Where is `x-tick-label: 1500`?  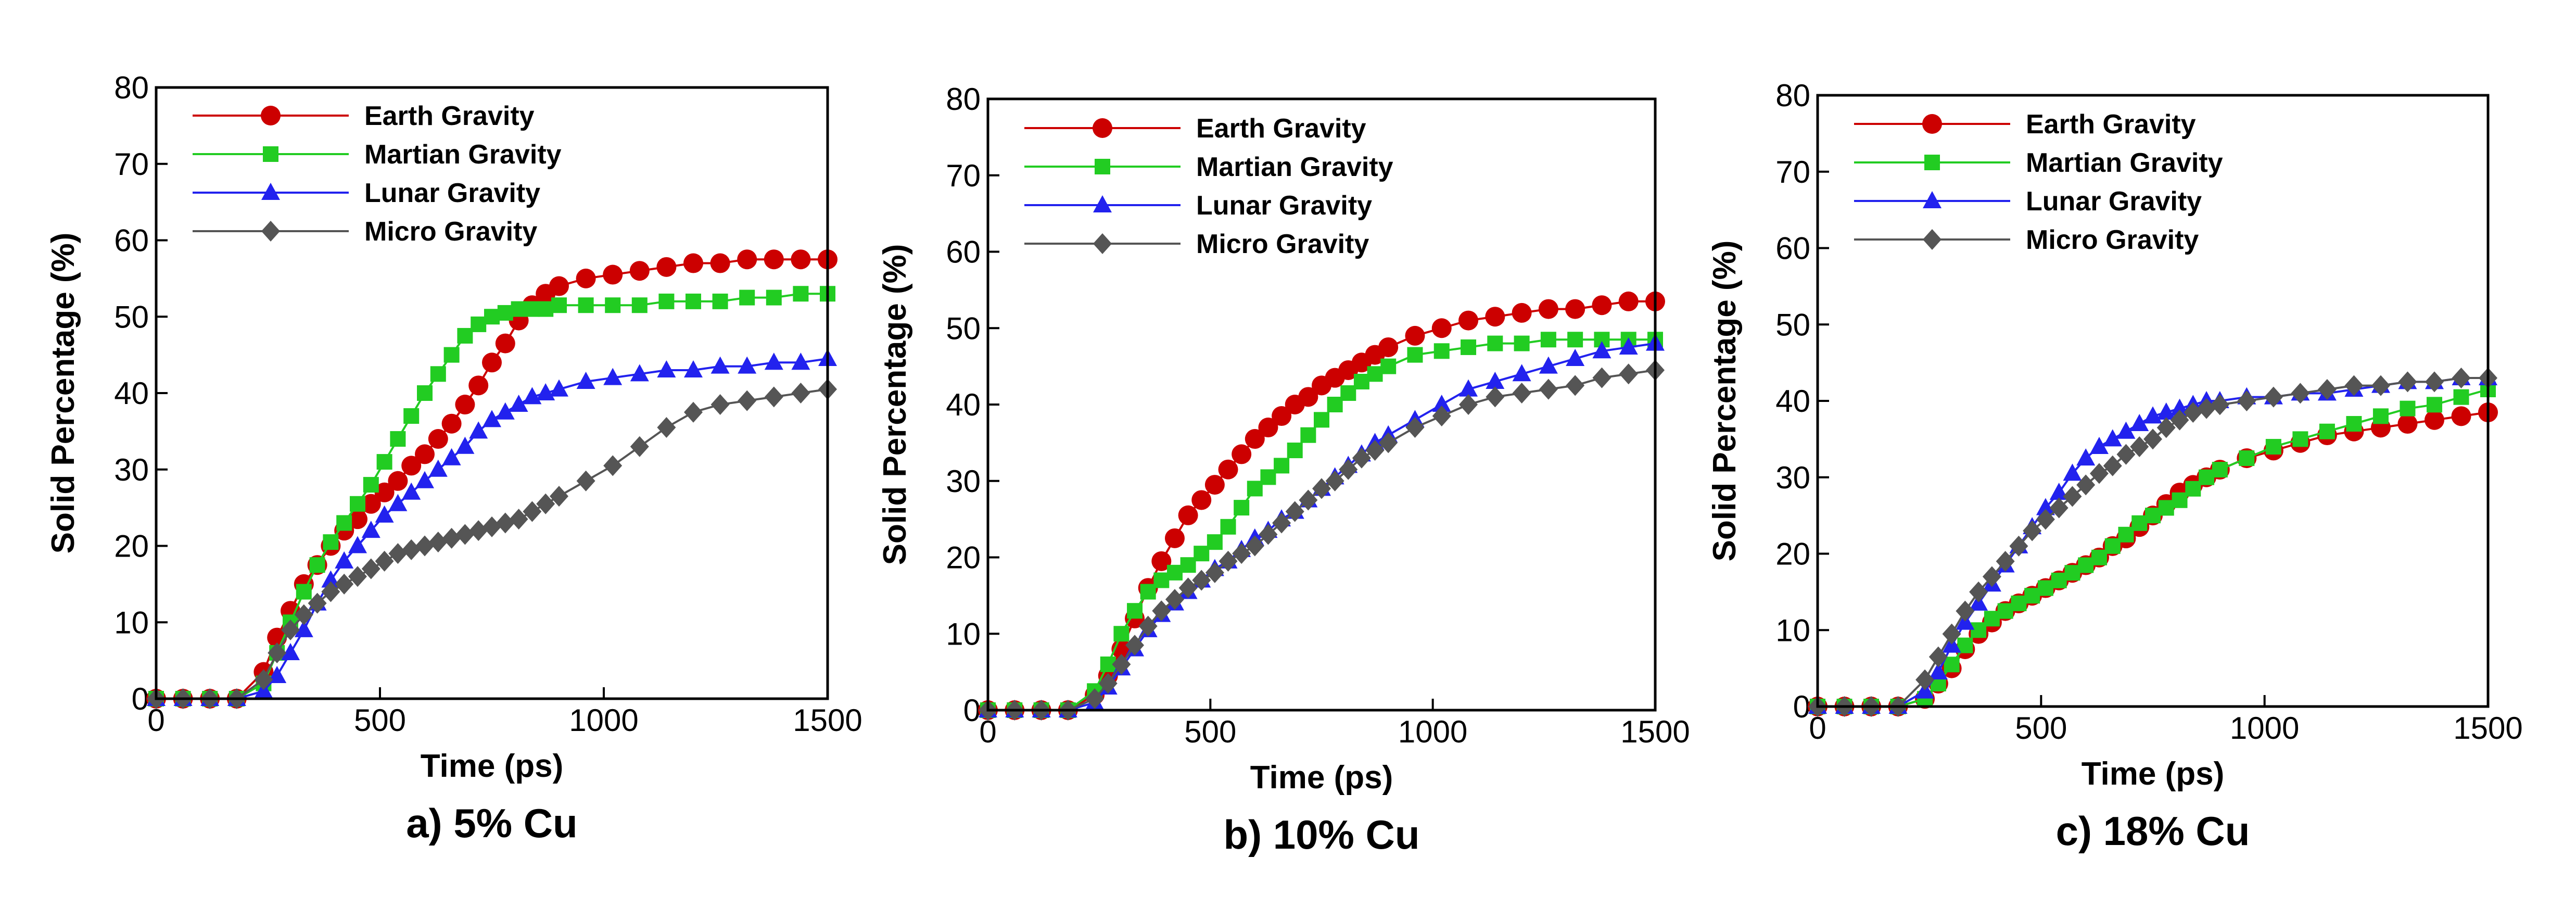
x-tick-label: 1500 is located at coordinates (1655, 731).